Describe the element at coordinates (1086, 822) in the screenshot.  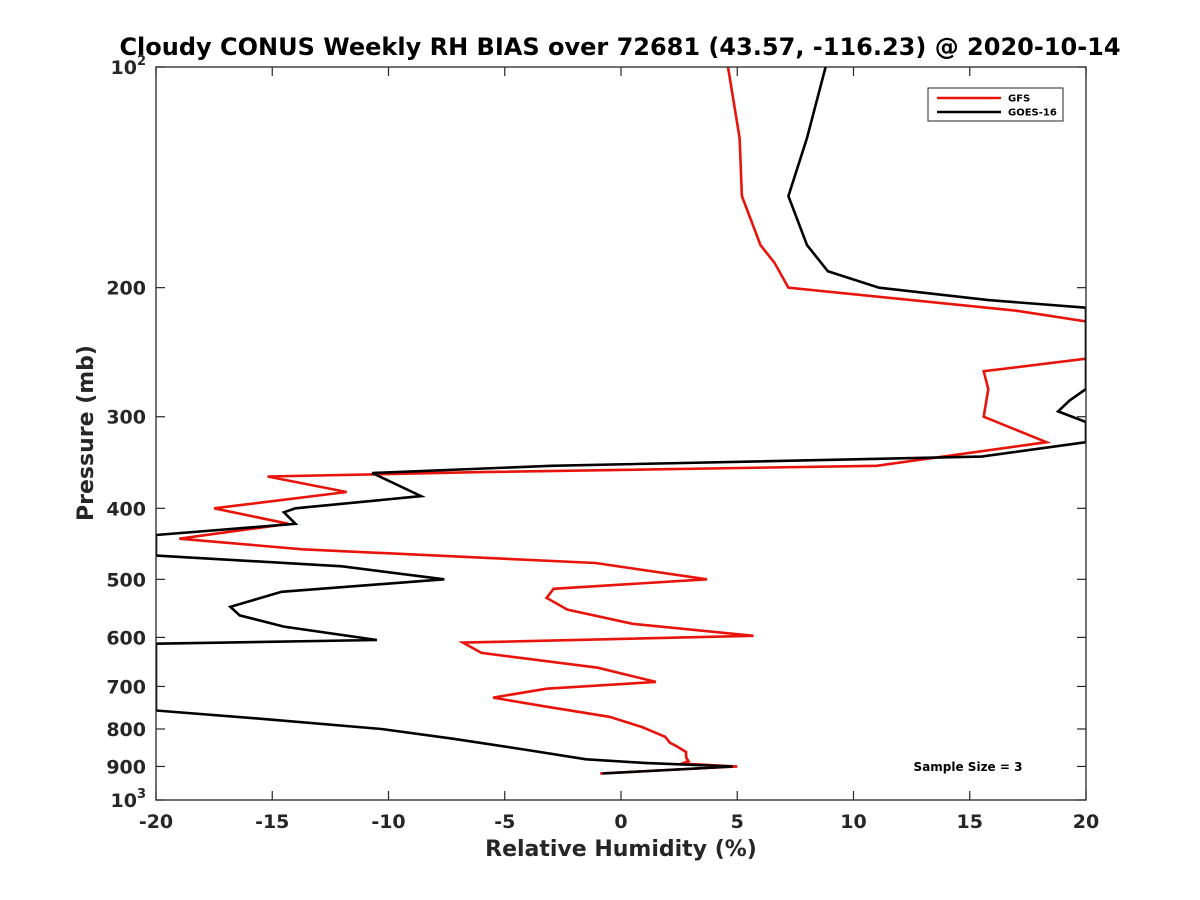
I see `x-tick-label: 20` at that location.